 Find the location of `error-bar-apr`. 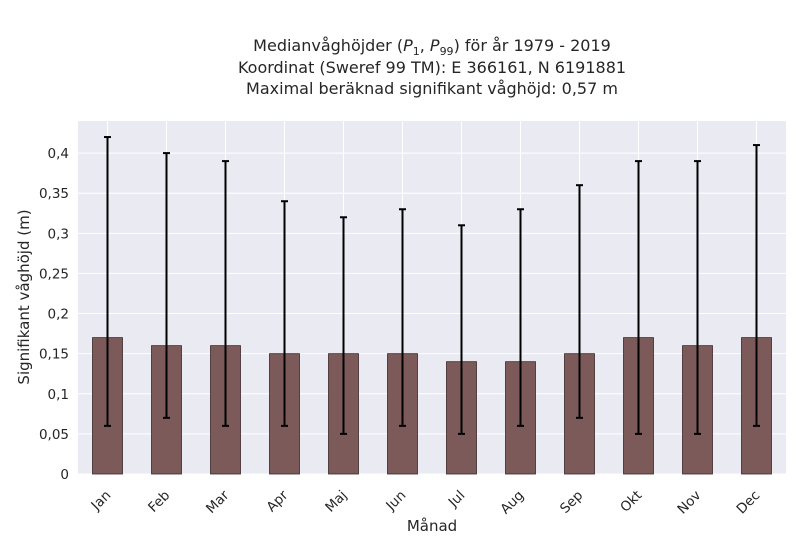

error-bar-apr is located at coordinates (284, 313).